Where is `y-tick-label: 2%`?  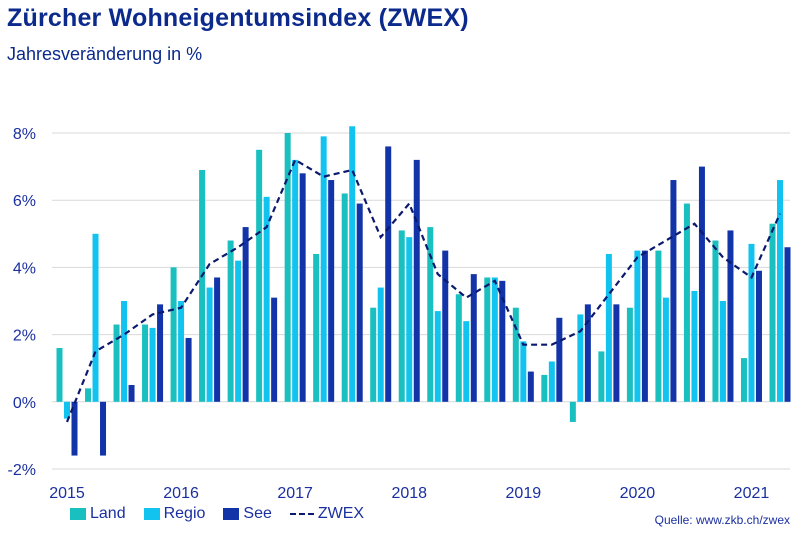 y-tick-label: 2% is located at coordinates (24, 336).